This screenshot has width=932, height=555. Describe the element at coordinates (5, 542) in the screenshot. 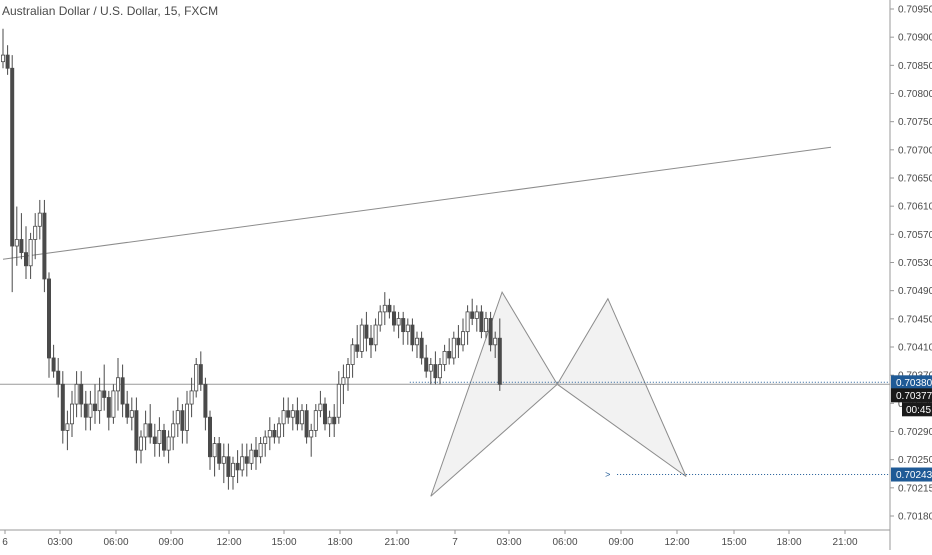

I see `x-tick-label: 6` at that location.